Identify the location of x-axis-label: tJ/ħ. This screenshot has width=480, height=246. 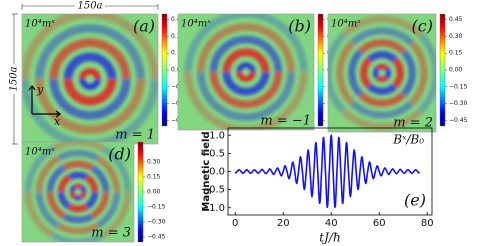
(329, 238).